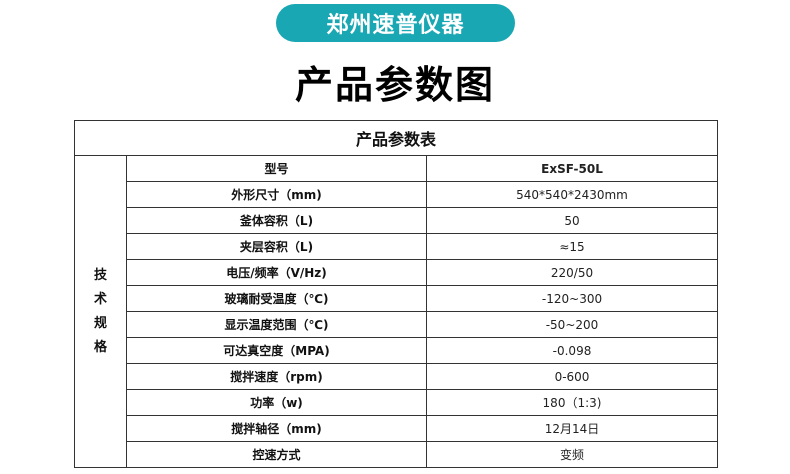 The height and width of the screenshot is (474, 790). I want to click on param-value: 540*540*2430mm, so click(572, 194).